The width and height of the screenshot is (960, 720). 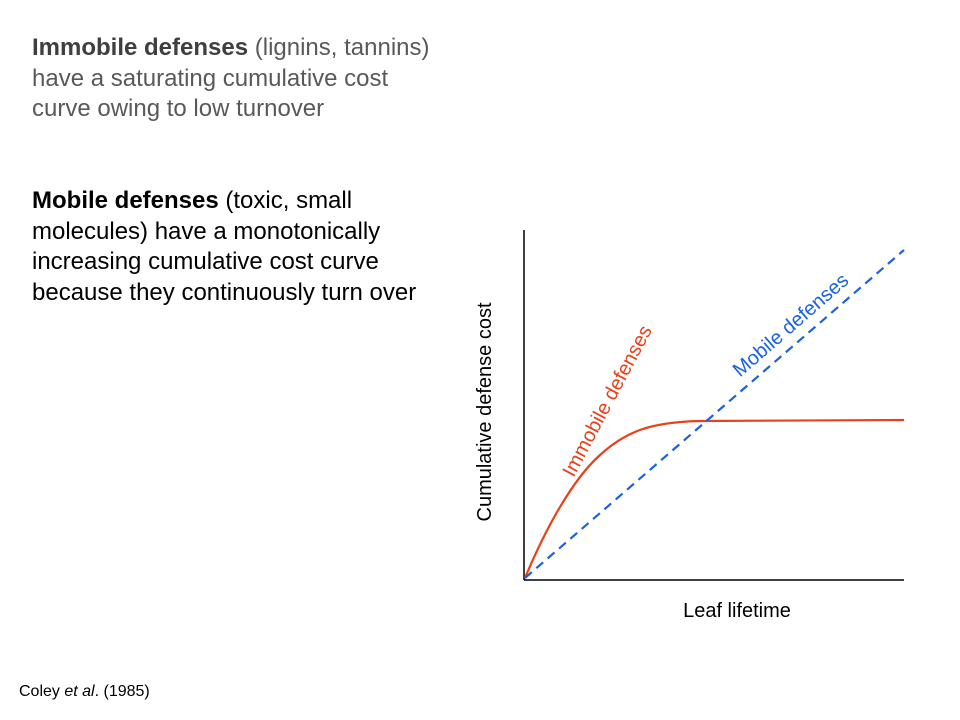 I want to click on mobile-defenses-heading: Mobile defenses, so click(x=125, y=200).